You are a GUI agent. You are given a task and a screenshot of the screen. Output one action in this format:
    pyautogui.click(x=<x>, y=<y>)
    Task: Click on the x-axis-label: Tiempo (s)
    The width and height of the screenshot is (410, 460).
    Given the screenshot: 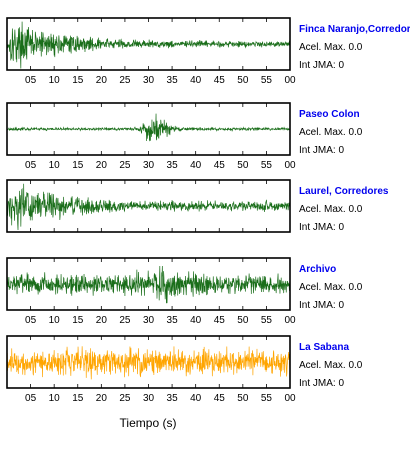 What is the action you would take?
    pyautogui.click(x=148, y=423)
    